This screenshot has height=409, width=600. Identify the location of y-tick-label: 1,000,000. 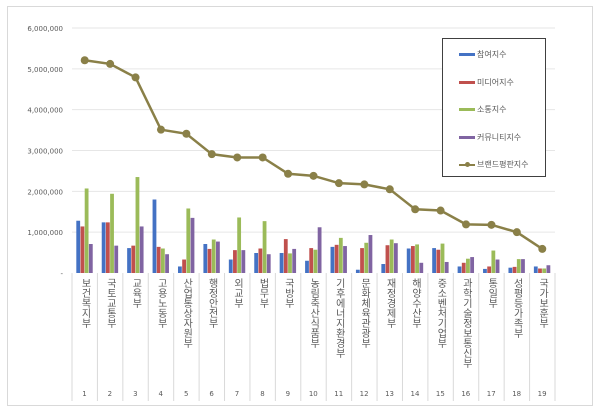
(45, 233).